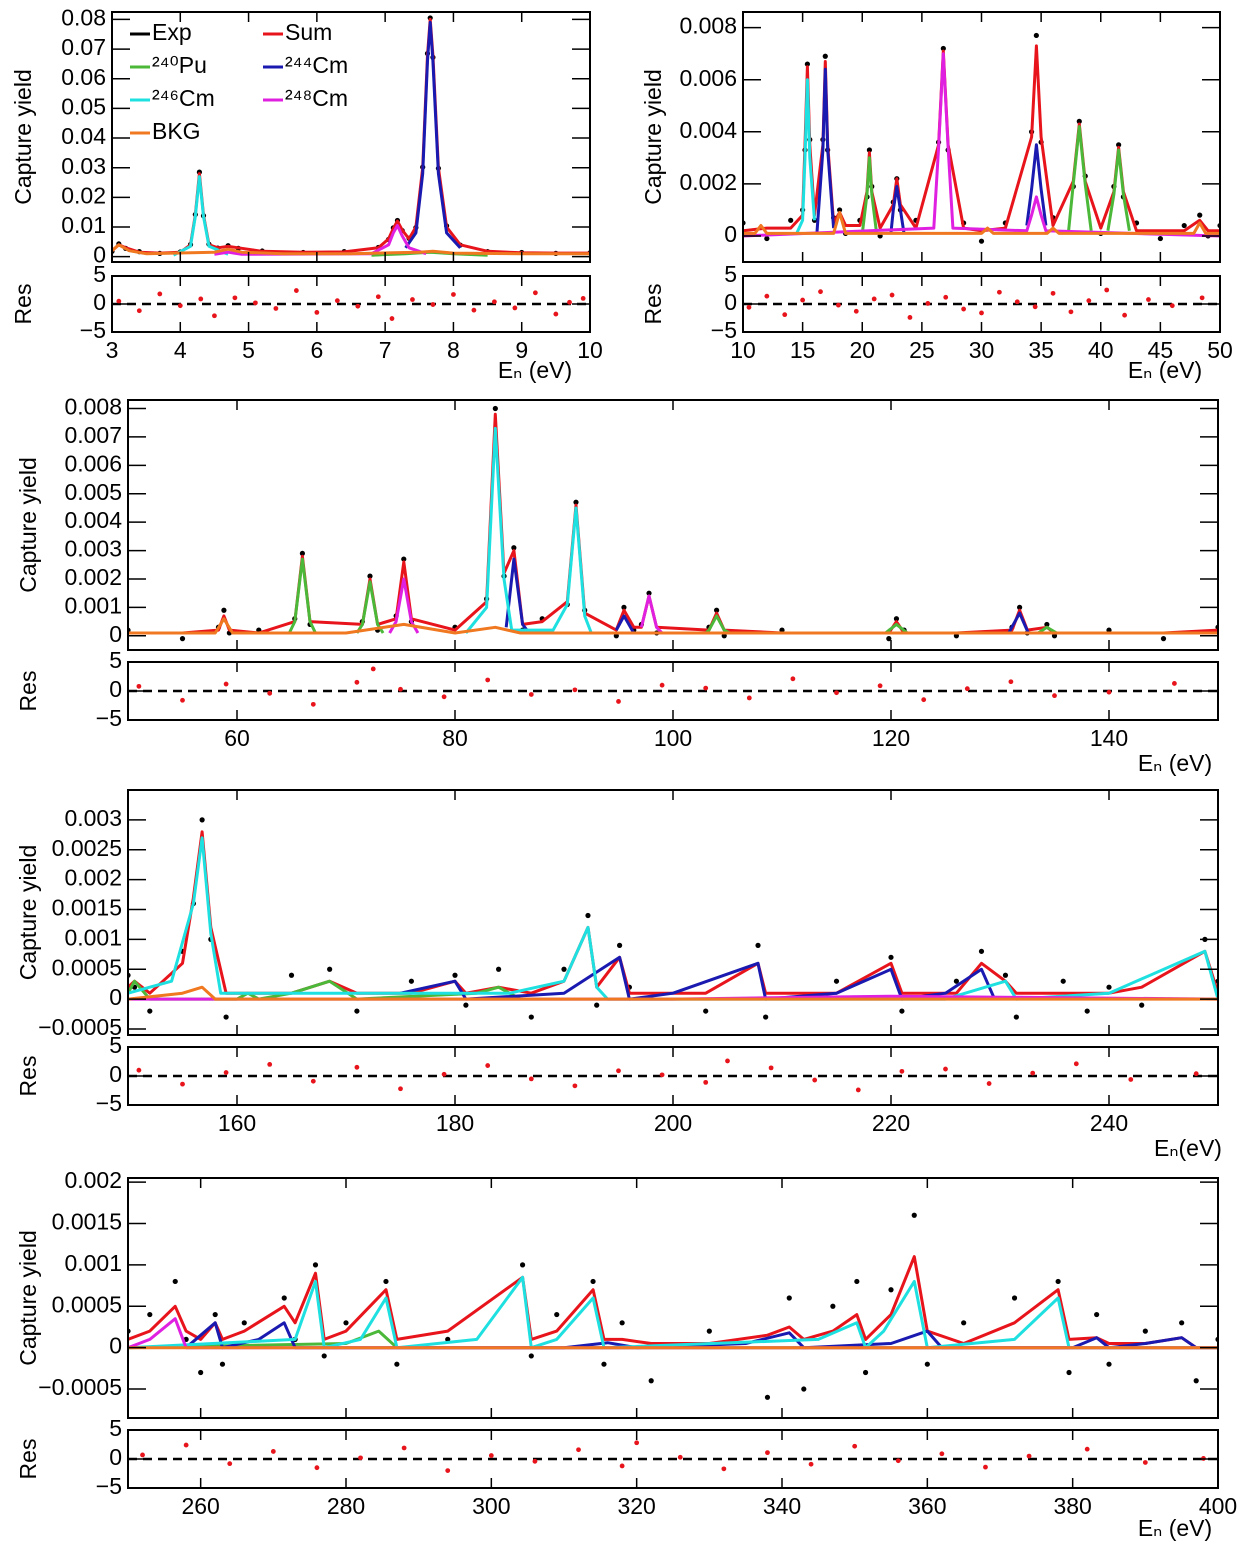  I want to click on y-tick-label: 0.0005, so click(87, 967).